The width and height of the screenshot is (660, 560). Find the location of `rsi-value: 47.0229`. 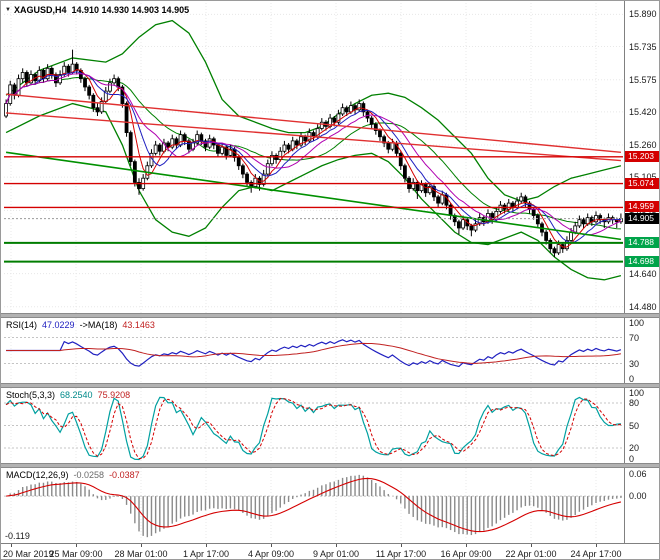

rsi-value: 47.0229 is located at coordinates (58, 325).